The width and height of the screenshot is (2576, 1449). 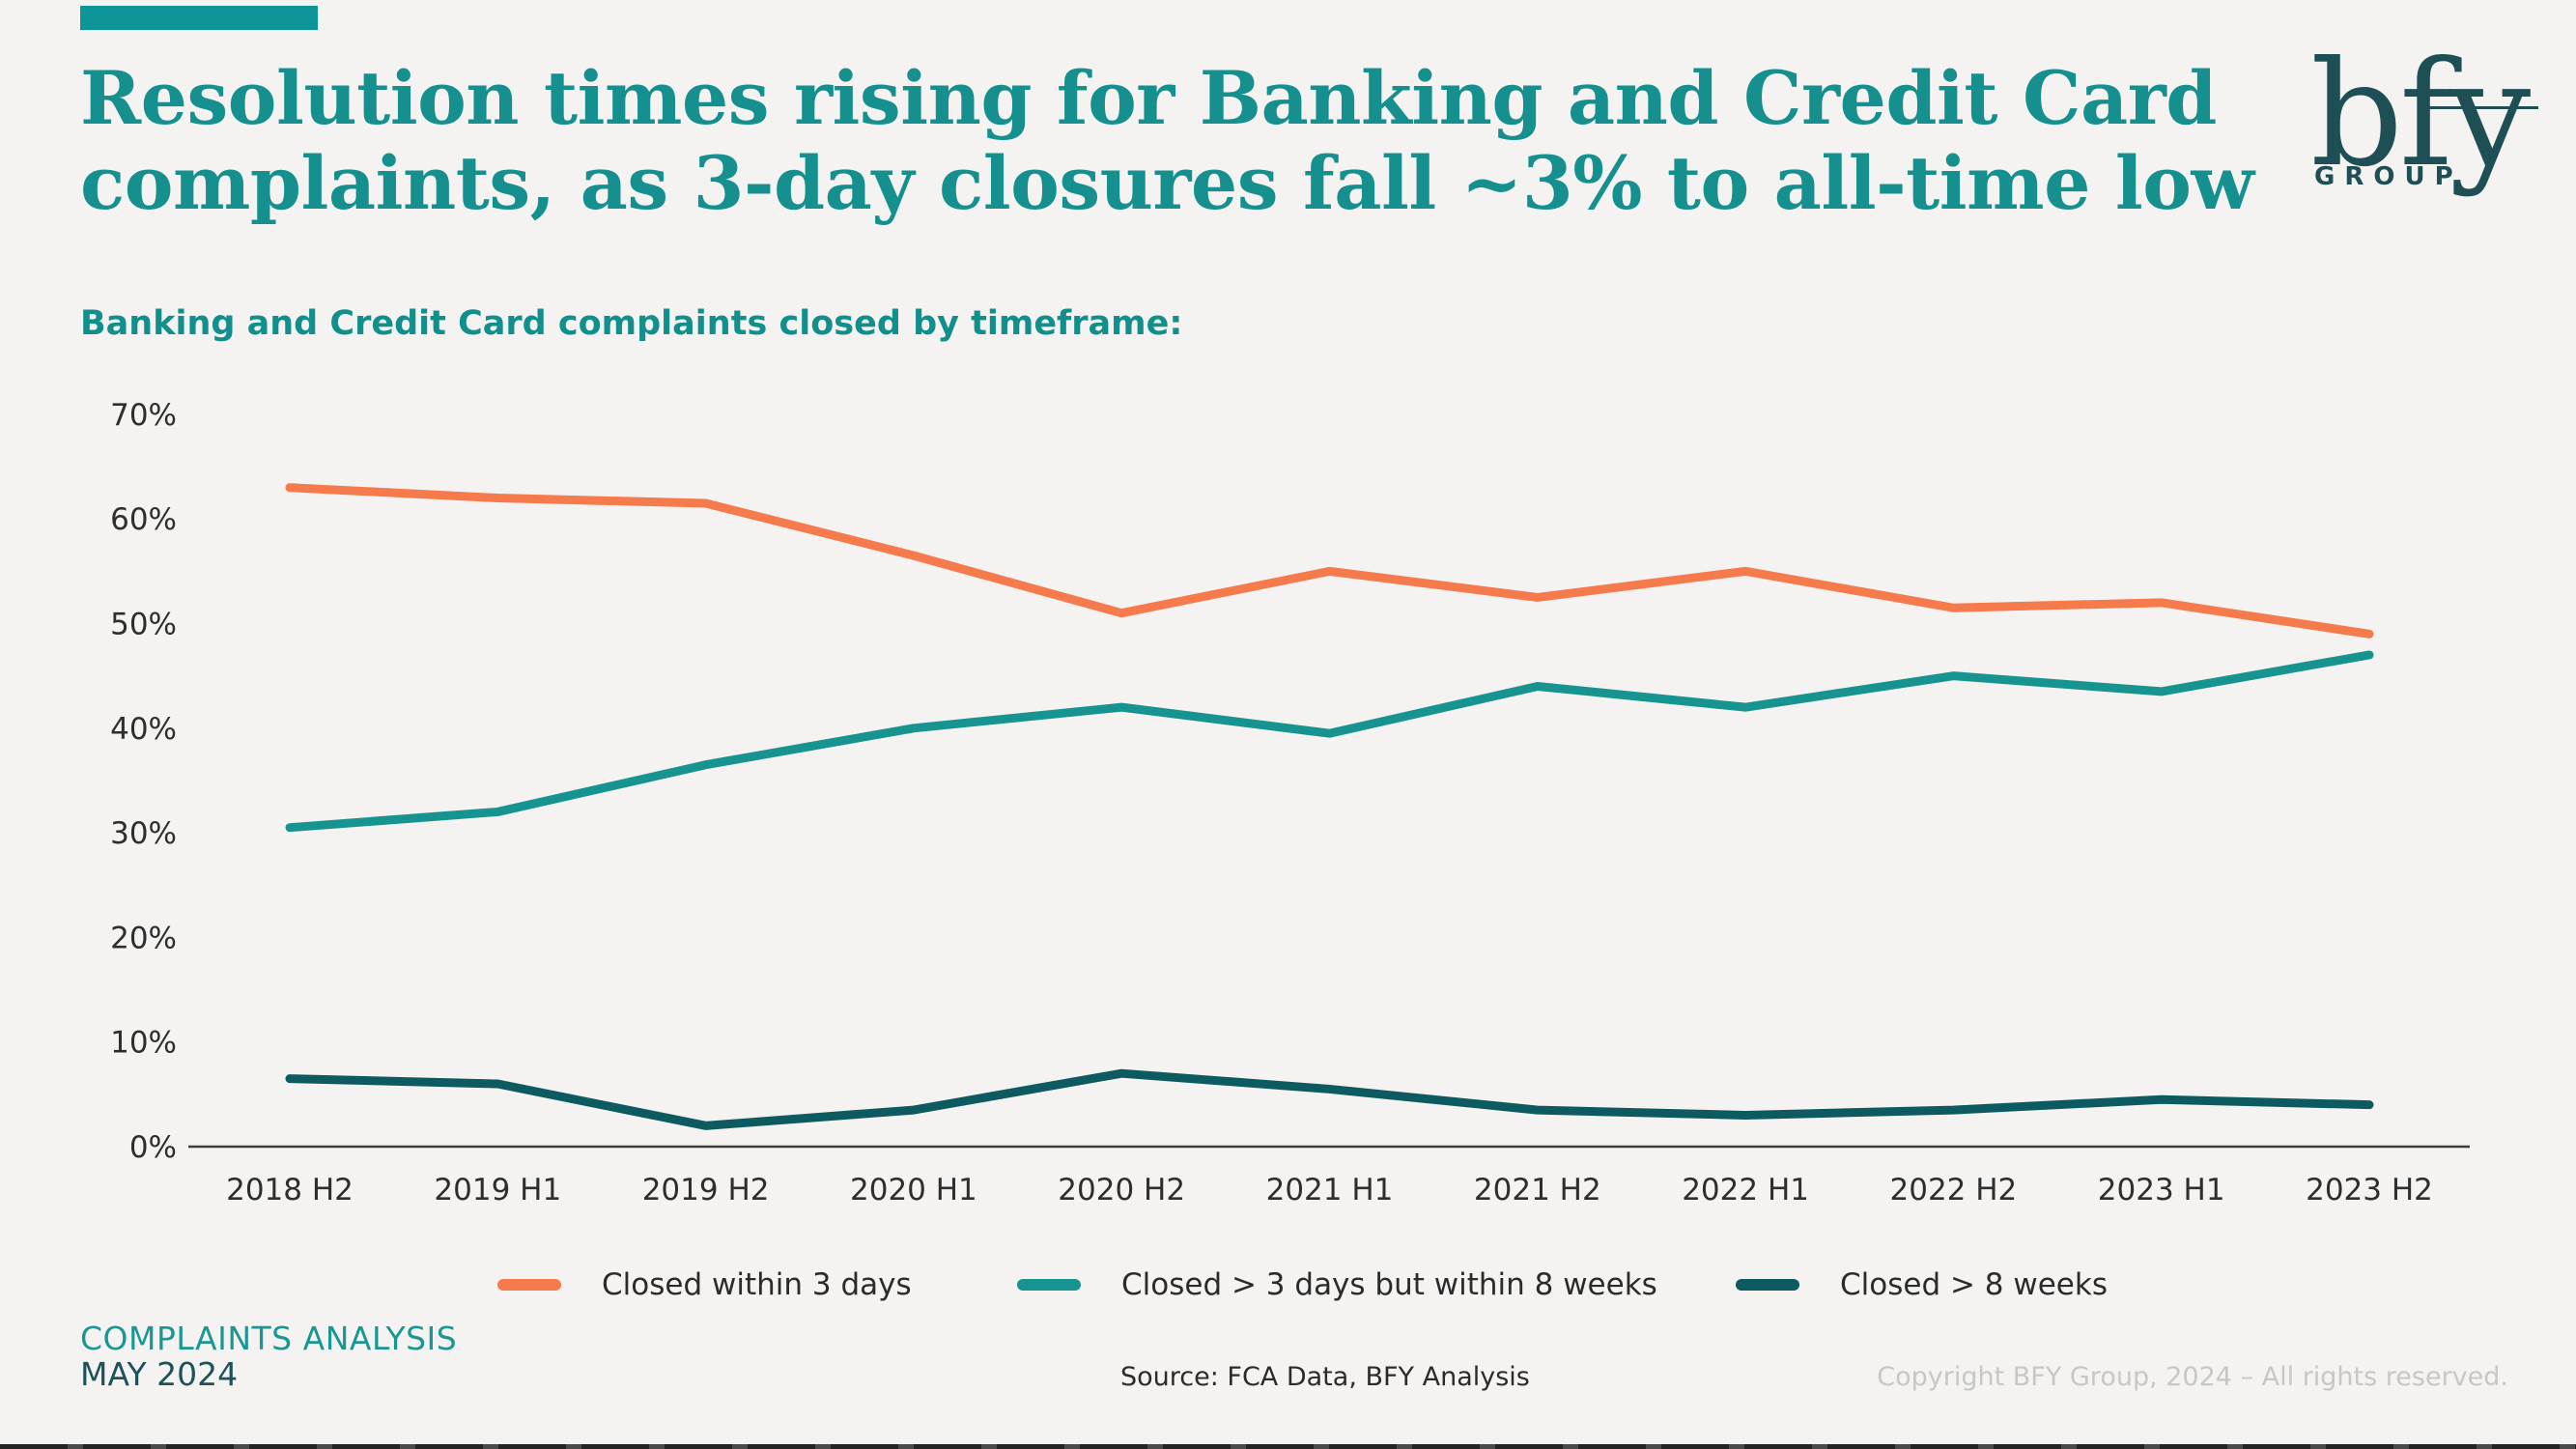 I want to click on y-tick-label: 60%, so click(x=143, y=519).